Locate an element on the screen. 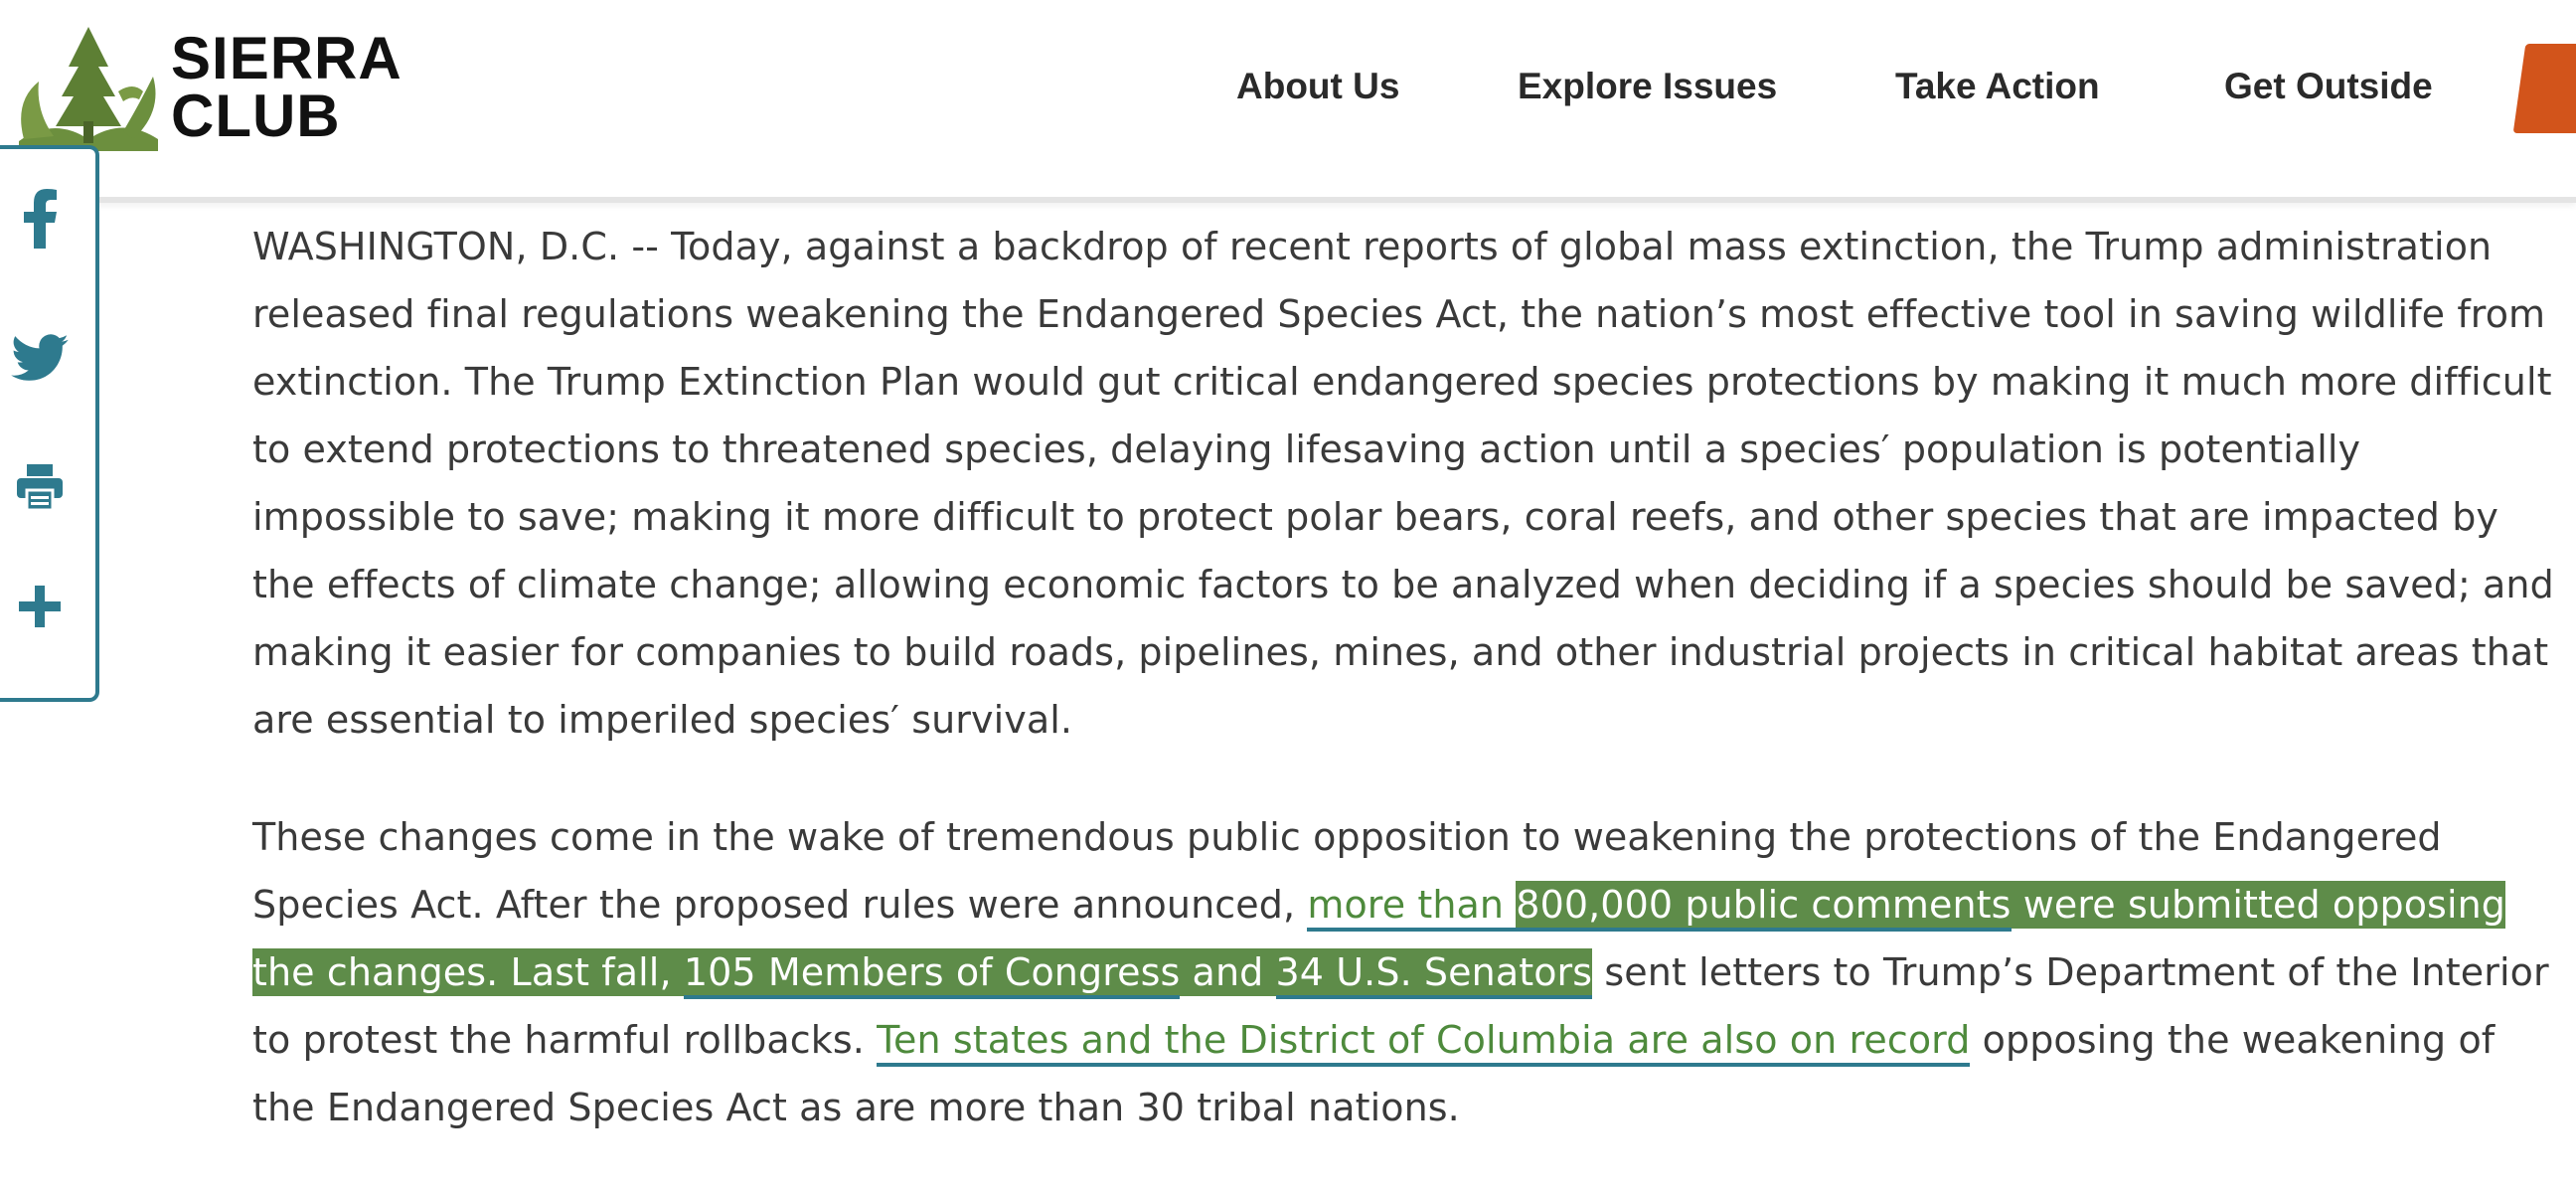  share-twitter-button is located at coordinates (44, 358).